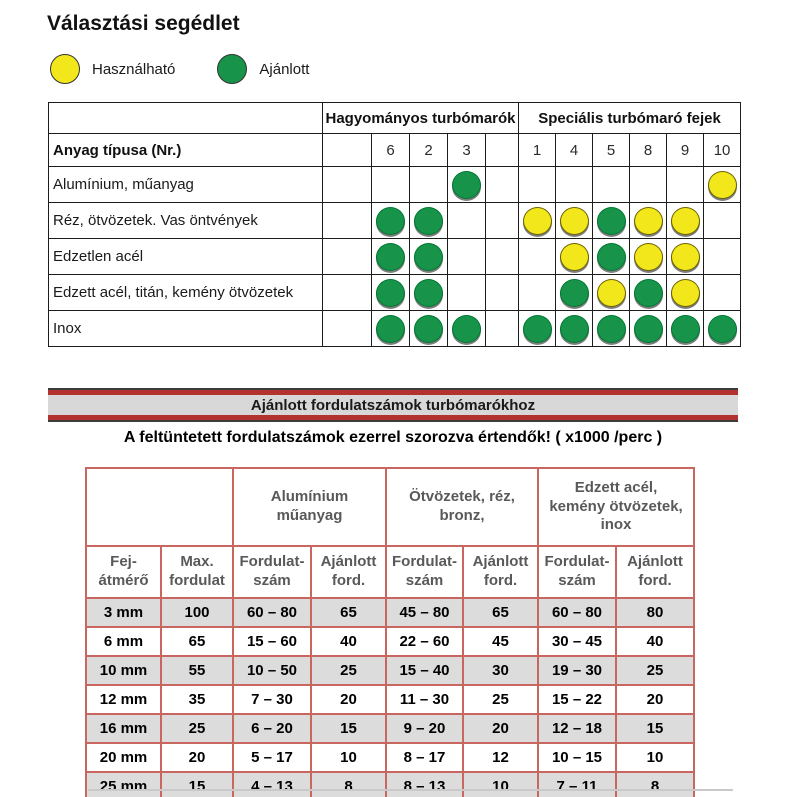 Image resolution: width=799 pixels, height=797 pixels. What do you see at coordinates (393, 392) in the screenshot?
I see `banner-top-stripe` at bounding box center [393, 392].